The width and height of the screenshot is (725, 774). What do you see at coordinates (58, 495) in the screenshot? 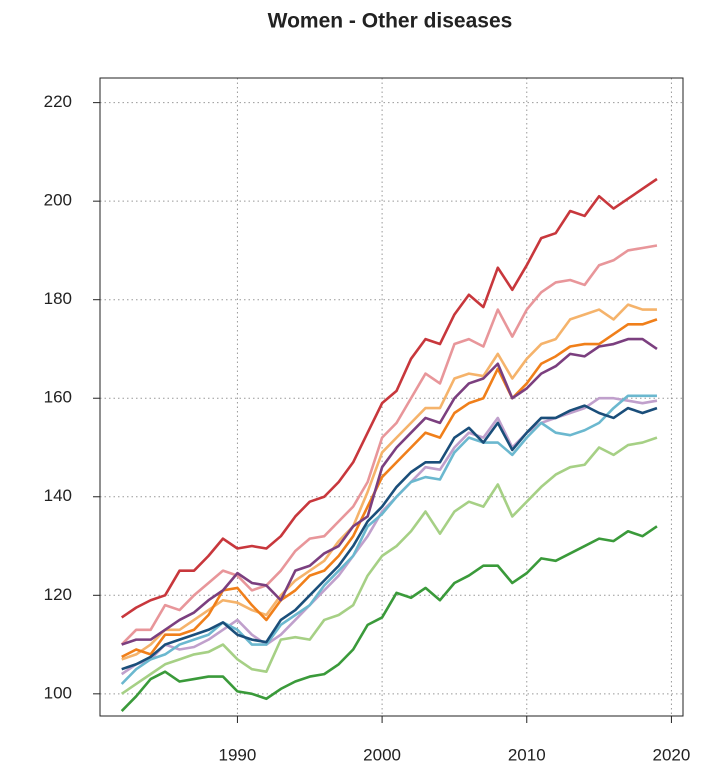
I see `y-tick-label: 140` at bounding box center [58, 495].